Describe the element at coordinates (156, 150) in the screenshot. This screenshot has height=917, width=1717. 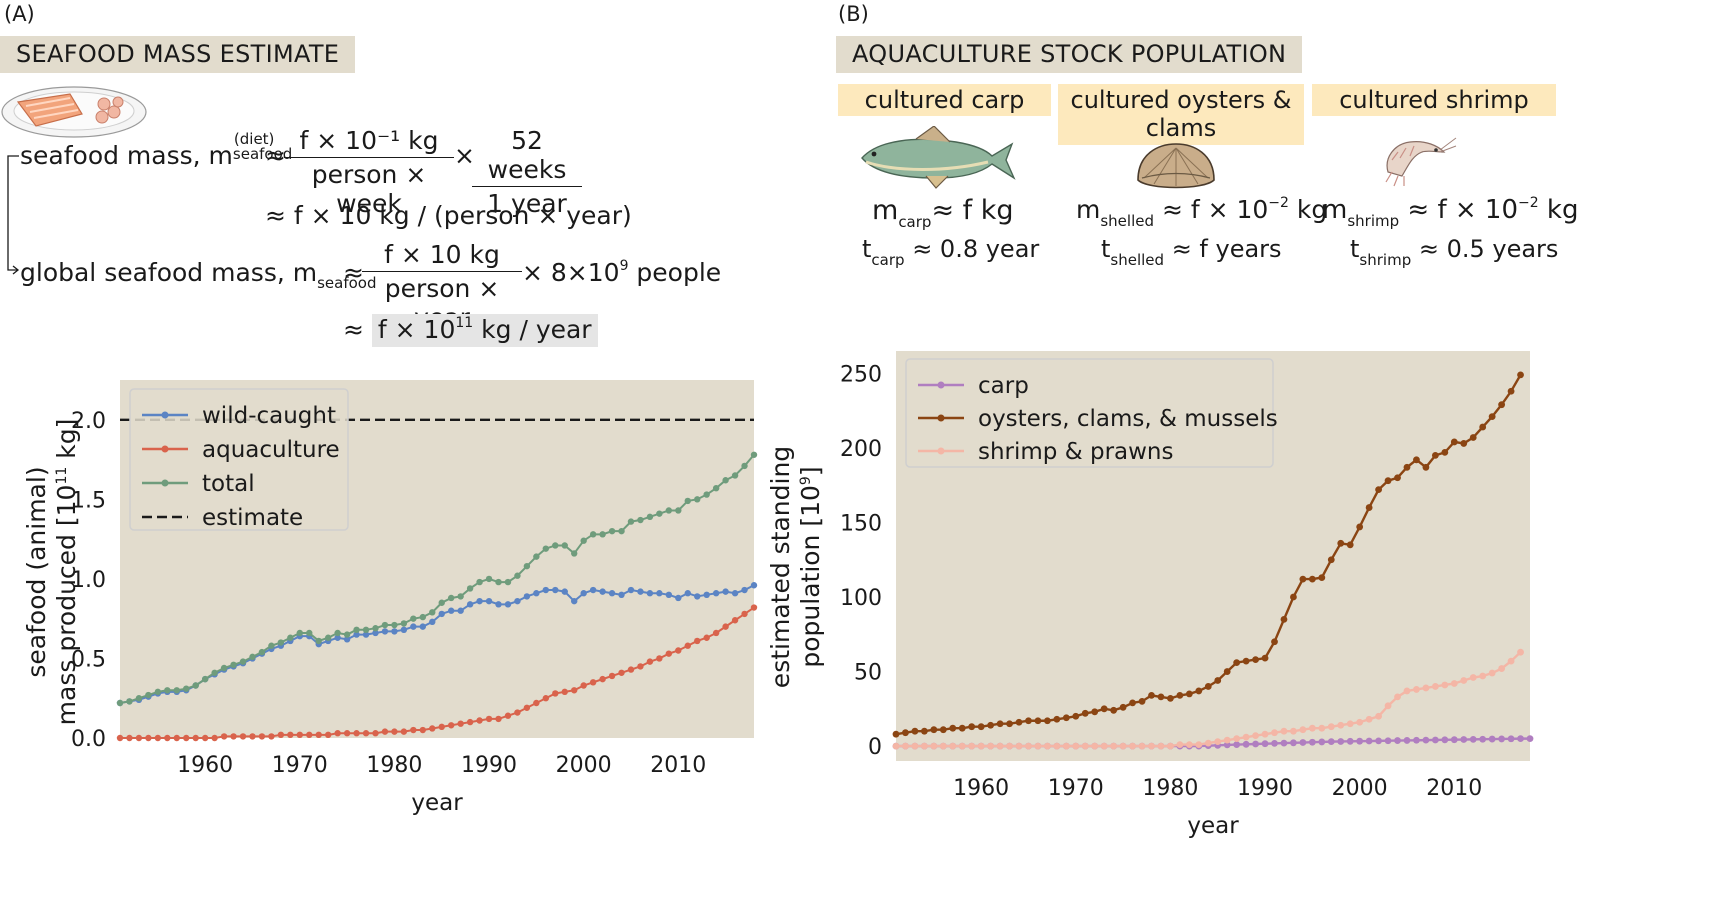
I see `eq1-lhs: seafood mass, m (diet) seafood` at that location.